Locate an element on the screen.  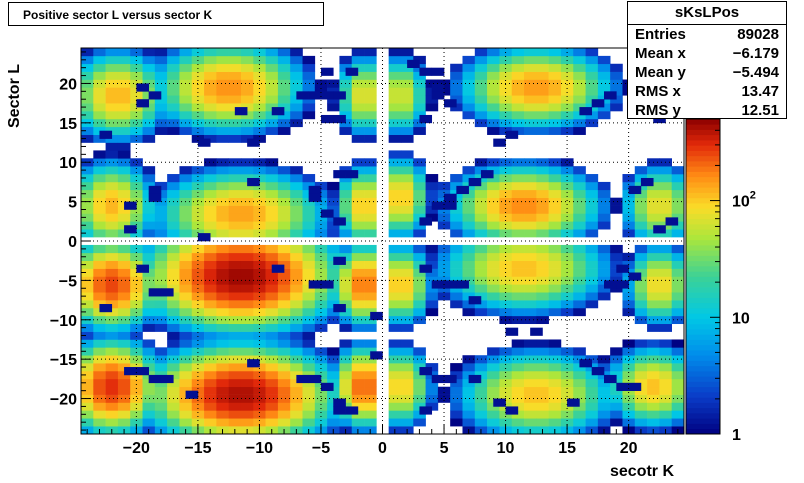
x-tick-label: −5 is located at coordinates (321, 448).